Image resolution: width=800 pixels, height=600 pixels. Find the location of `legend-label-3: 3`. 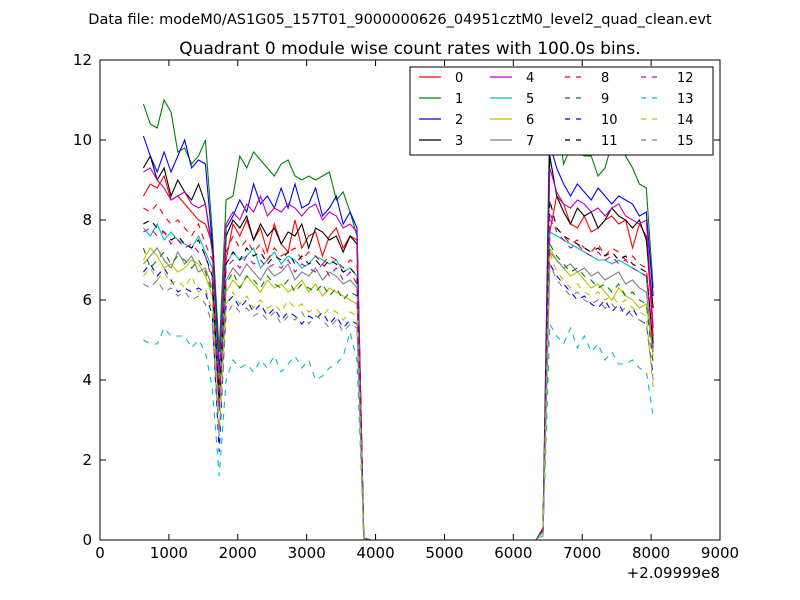

legend-label-3: 3 is located at coordinates (459, 141).